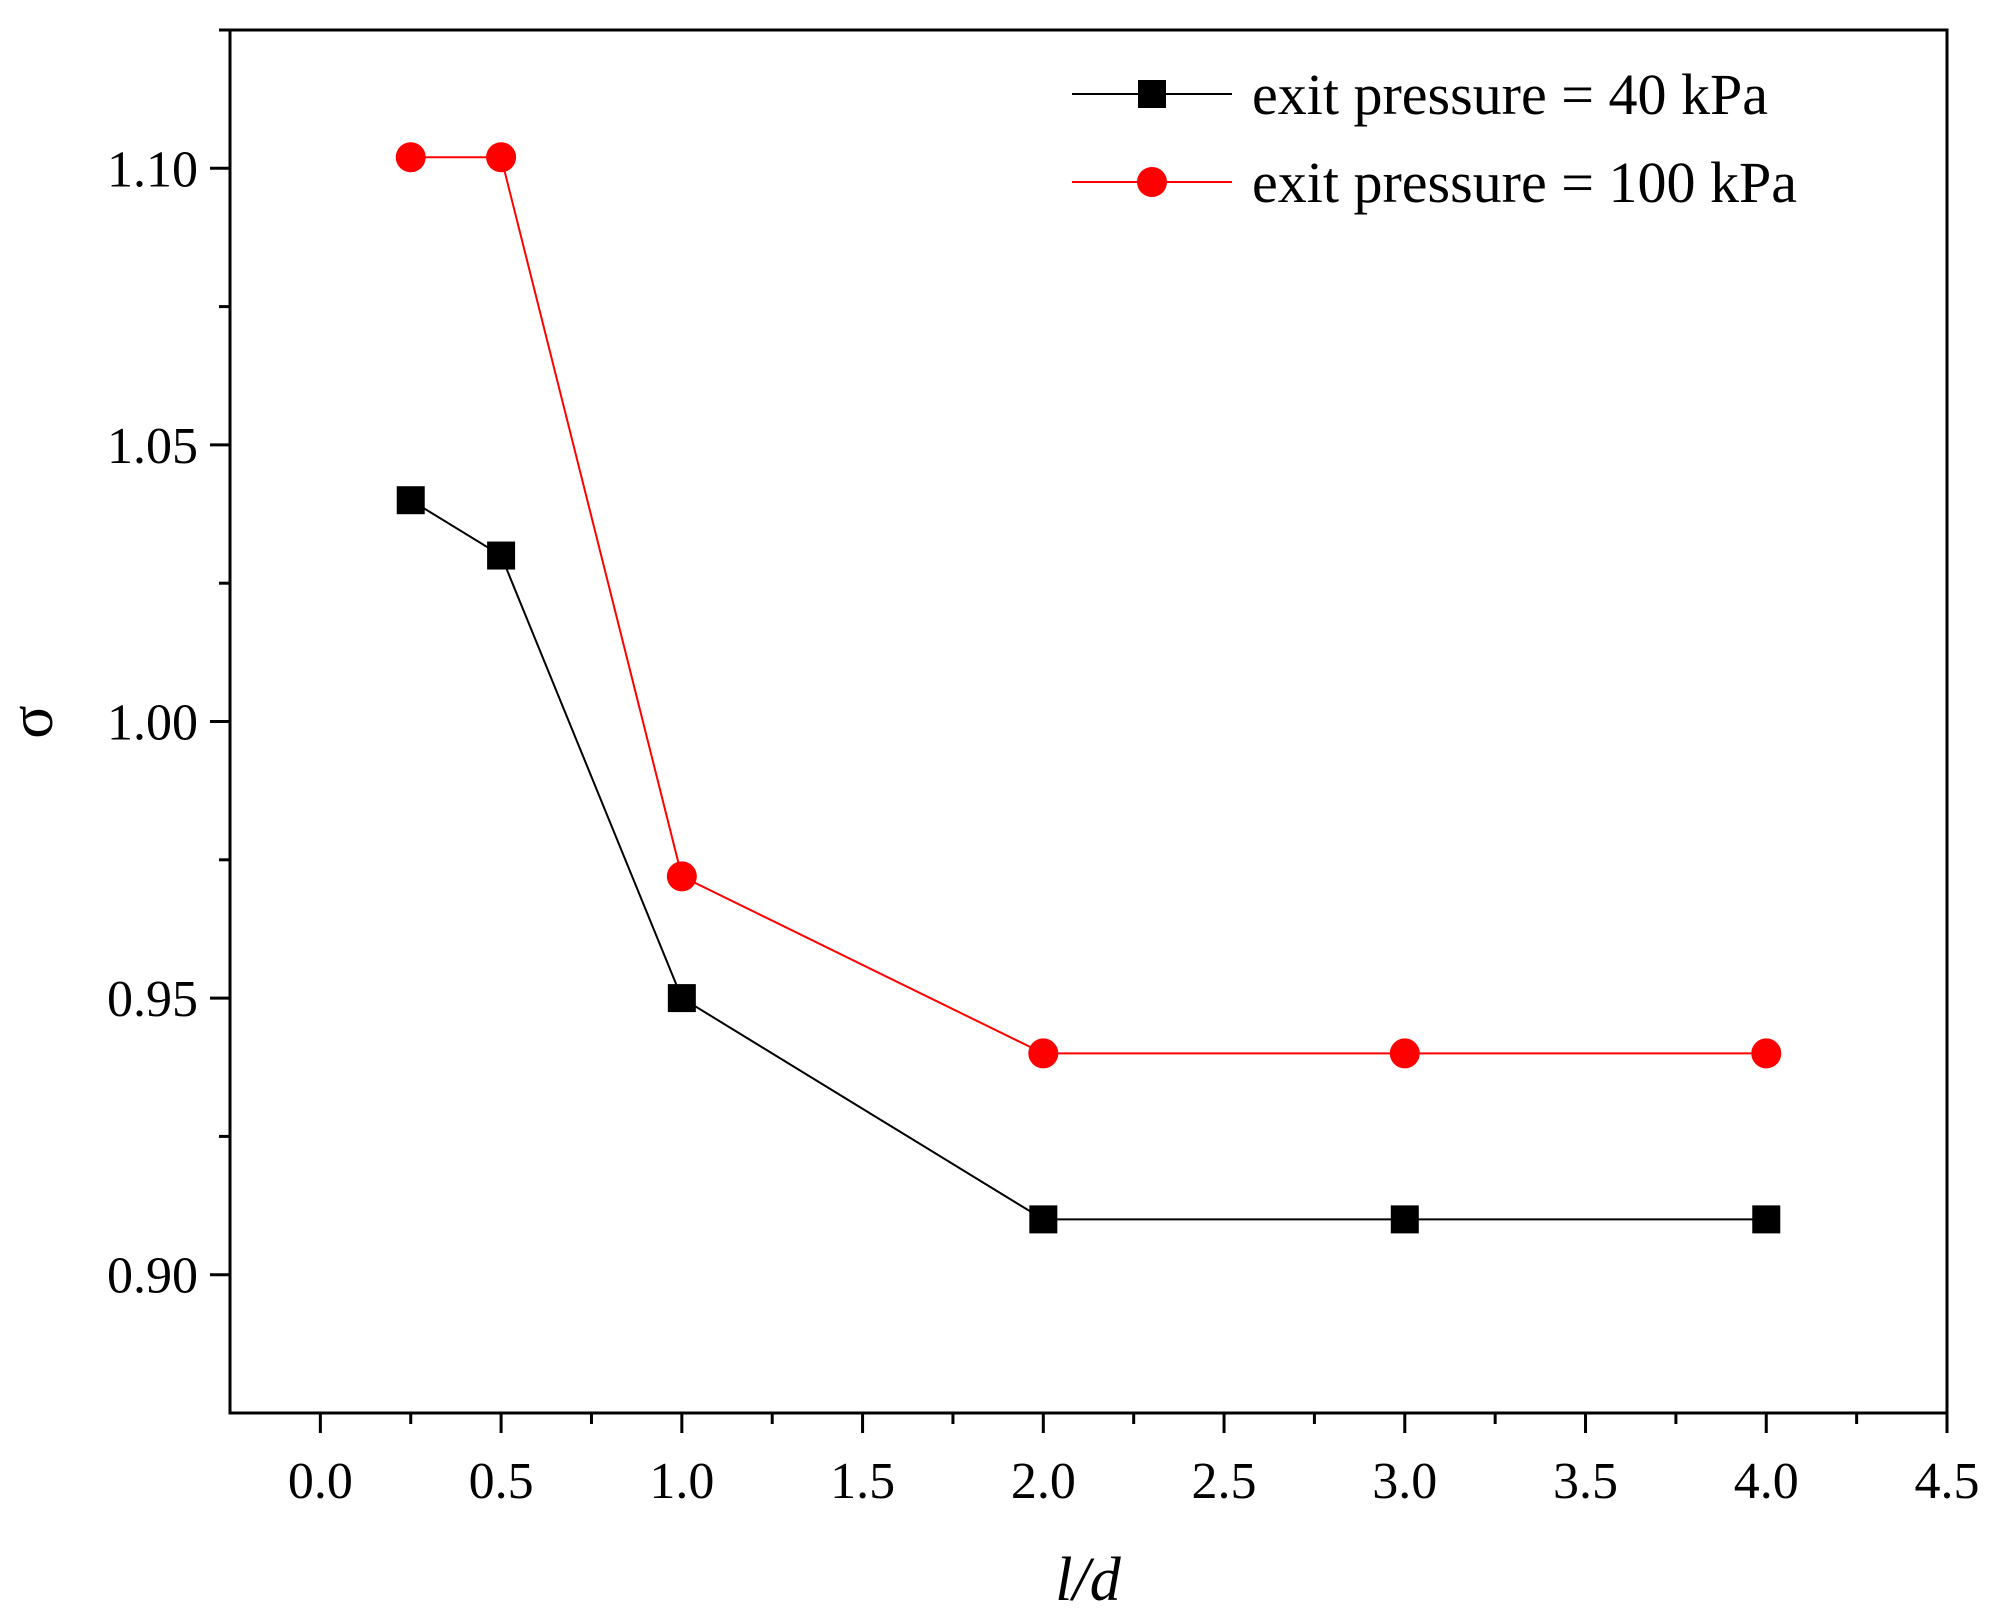 The image size is (1992, 1624). I want to click on legend-entry: exit pressure = 40 kPa, so click(1420, 94).